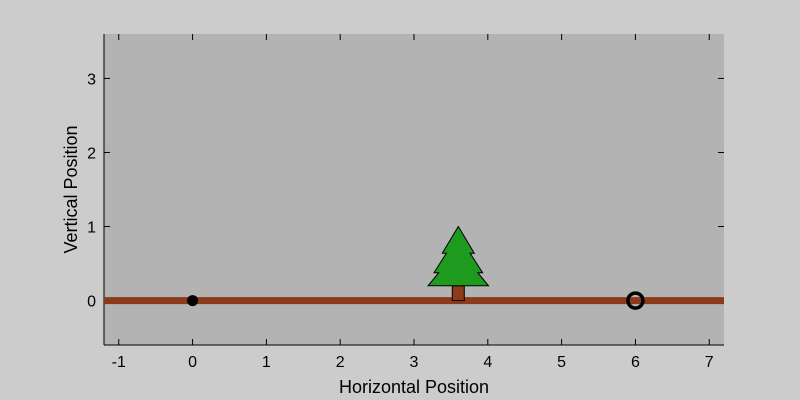 This screenshot has height=400, width=800. I want to click on x-tick-label: 2, so click(340, 362).